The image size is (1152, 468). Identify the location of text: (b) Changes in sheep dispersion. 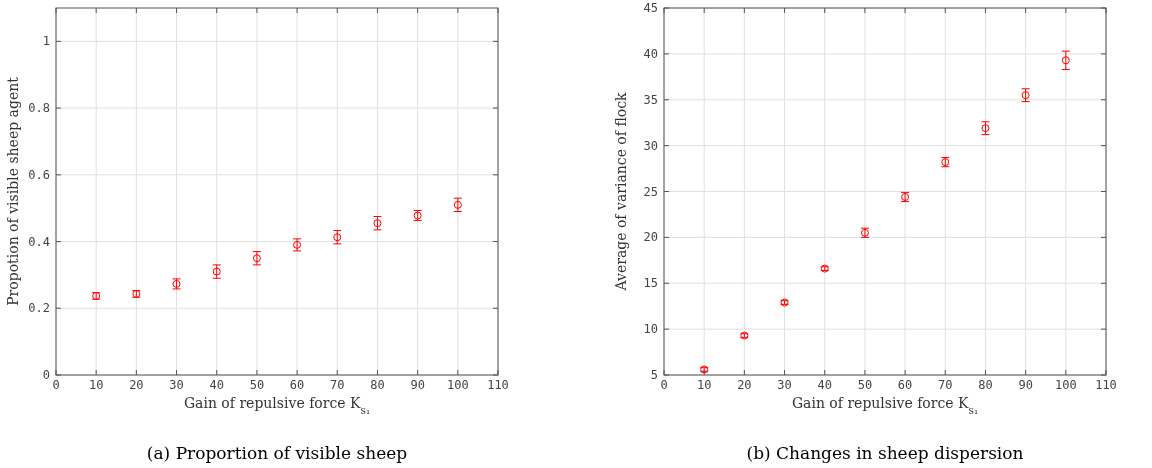
(885, 453).